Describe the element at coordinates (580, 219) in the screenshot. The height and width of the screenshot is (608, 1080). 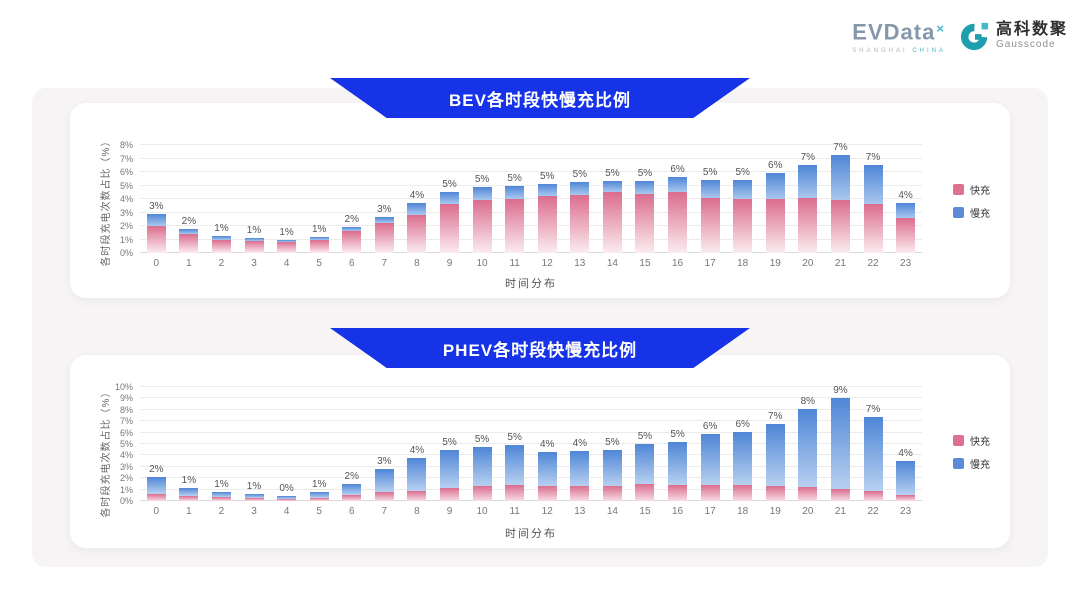
I see `bar-hour-13: 5% 13` at that location.